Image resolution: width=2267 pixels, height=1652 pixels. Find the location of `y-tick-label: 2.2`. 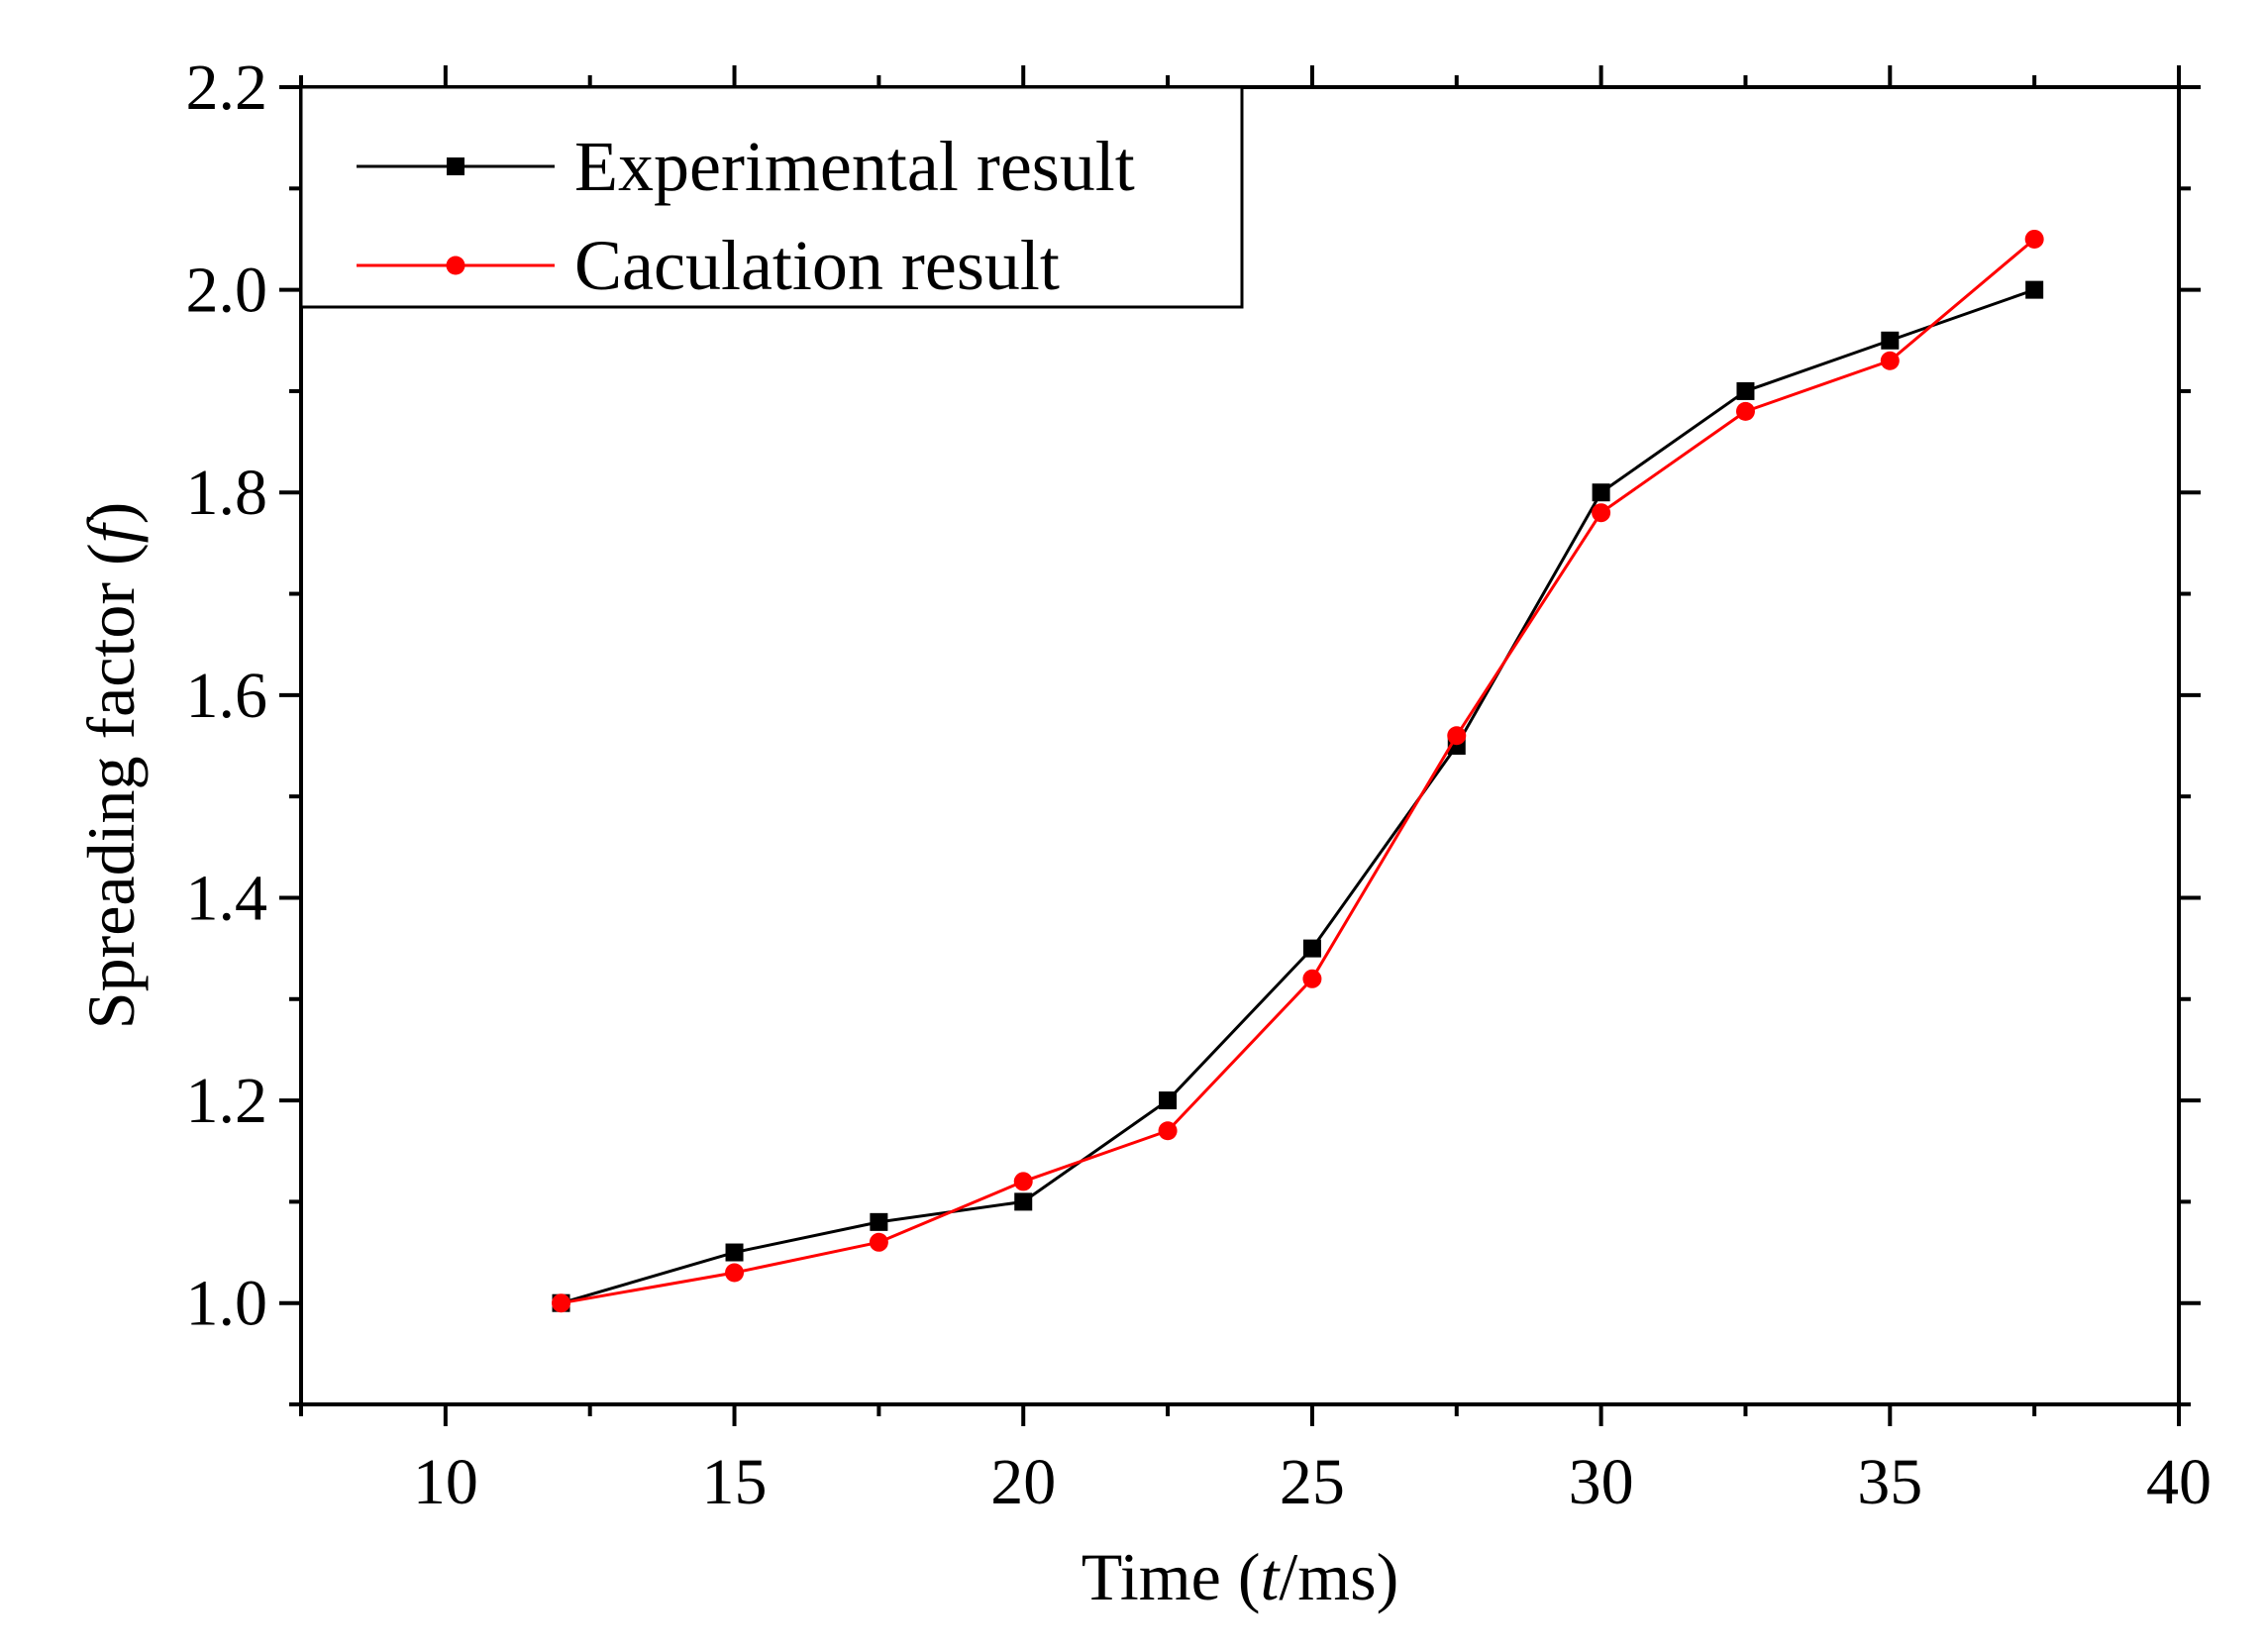

y-tick-label: 2.2 is located at coordinates (227, 88).